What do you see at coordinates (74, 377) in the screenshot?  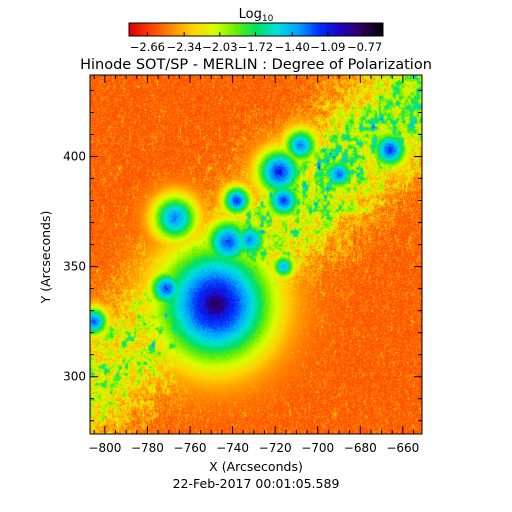 I see `y-tick-label: 300` at bounding box center [74, 377].